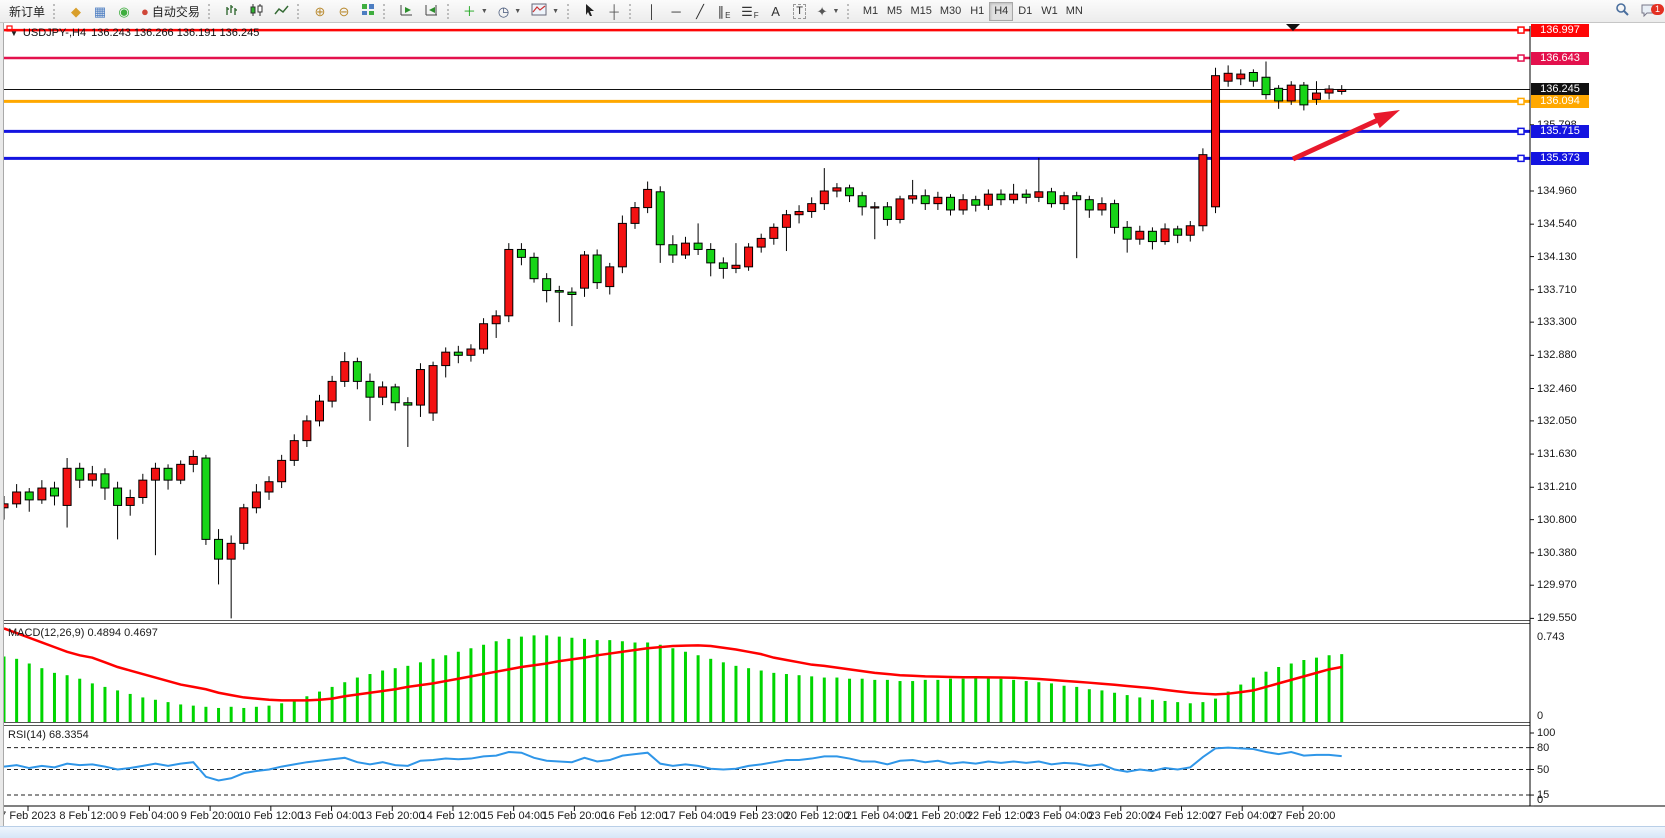 Image resolution: width=1665 pixels, height=838 pixels. I want to click on price-level-badge: 135.715, so click(1560, 131).